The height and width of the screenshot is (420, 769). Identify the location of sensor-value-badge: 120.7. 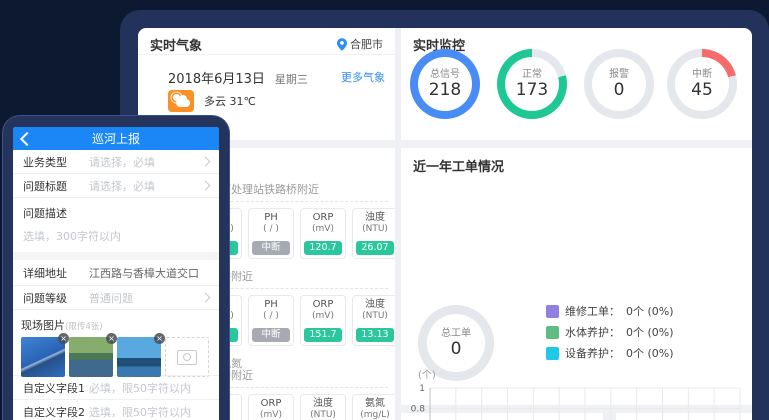
(323, 248).